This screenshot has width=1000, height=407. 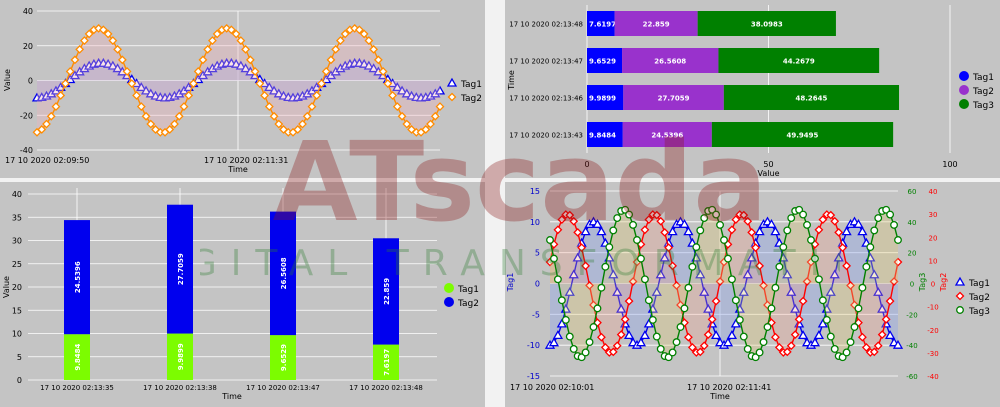 What do you see at coordinates (238, 80) in the screenshot?
I see `series-area-tag2` at bounding box center [238, 80].